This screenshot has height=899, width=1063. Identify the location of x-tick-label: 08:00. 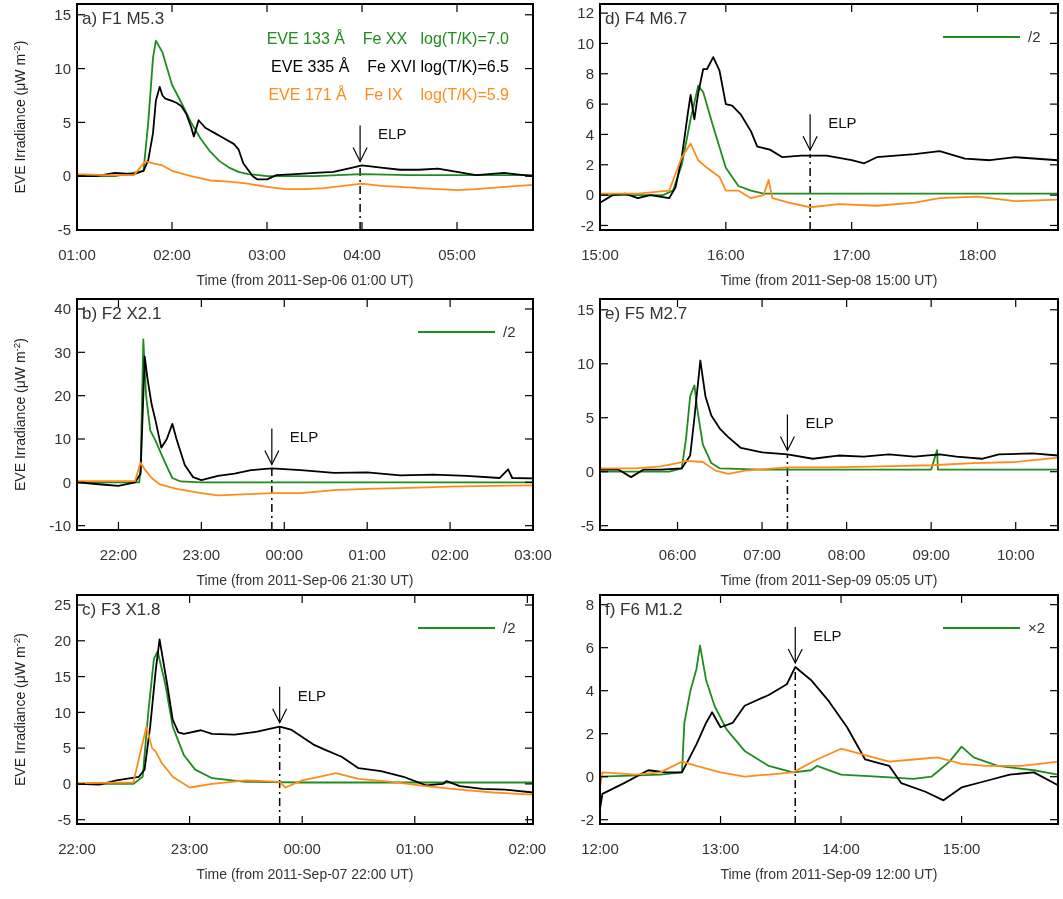
(846, 554).